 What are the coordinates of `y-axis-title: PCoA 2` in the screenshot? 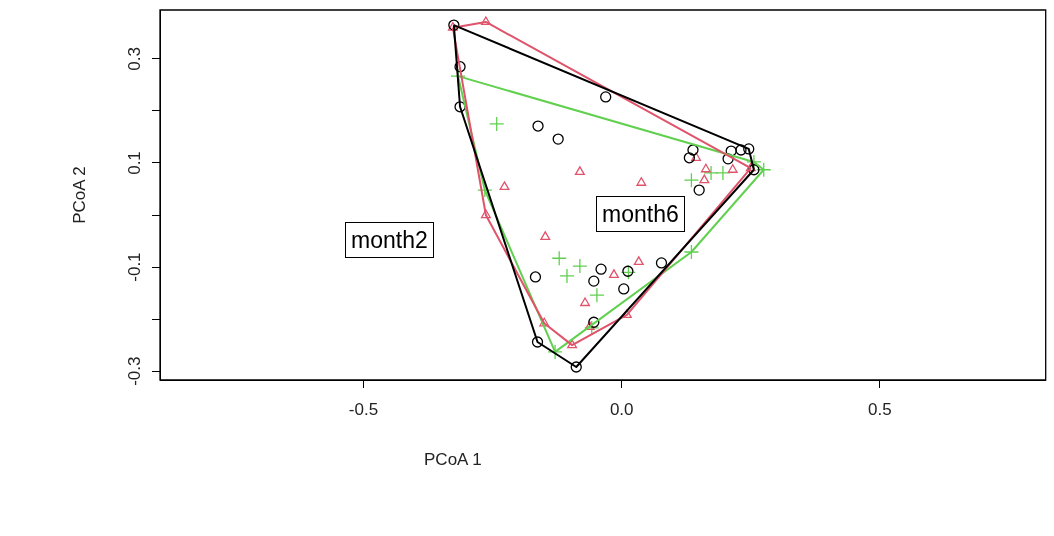 It's located at (79, 195).